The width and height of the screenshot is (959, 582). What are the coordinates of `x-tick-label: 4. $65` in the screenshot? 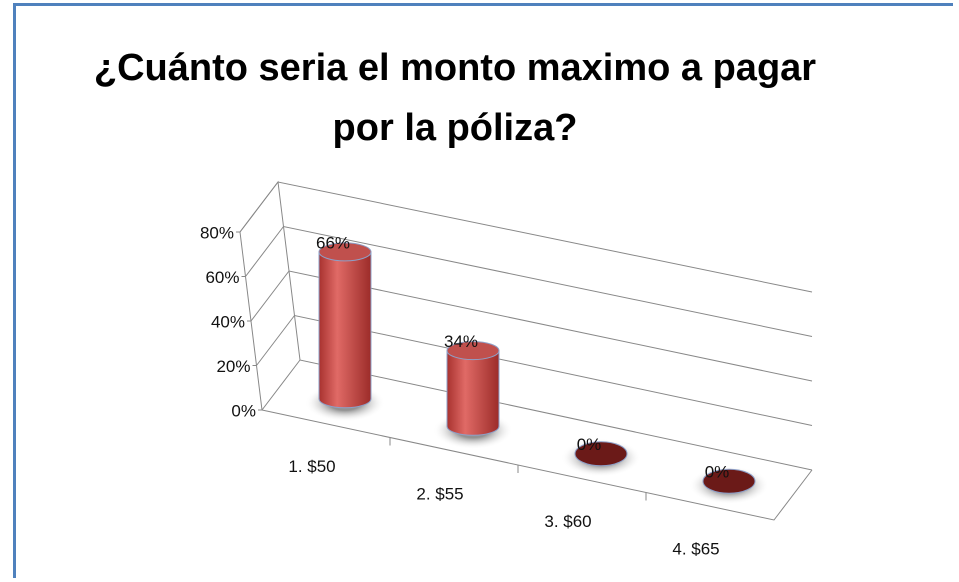 It's located at (695, 549).